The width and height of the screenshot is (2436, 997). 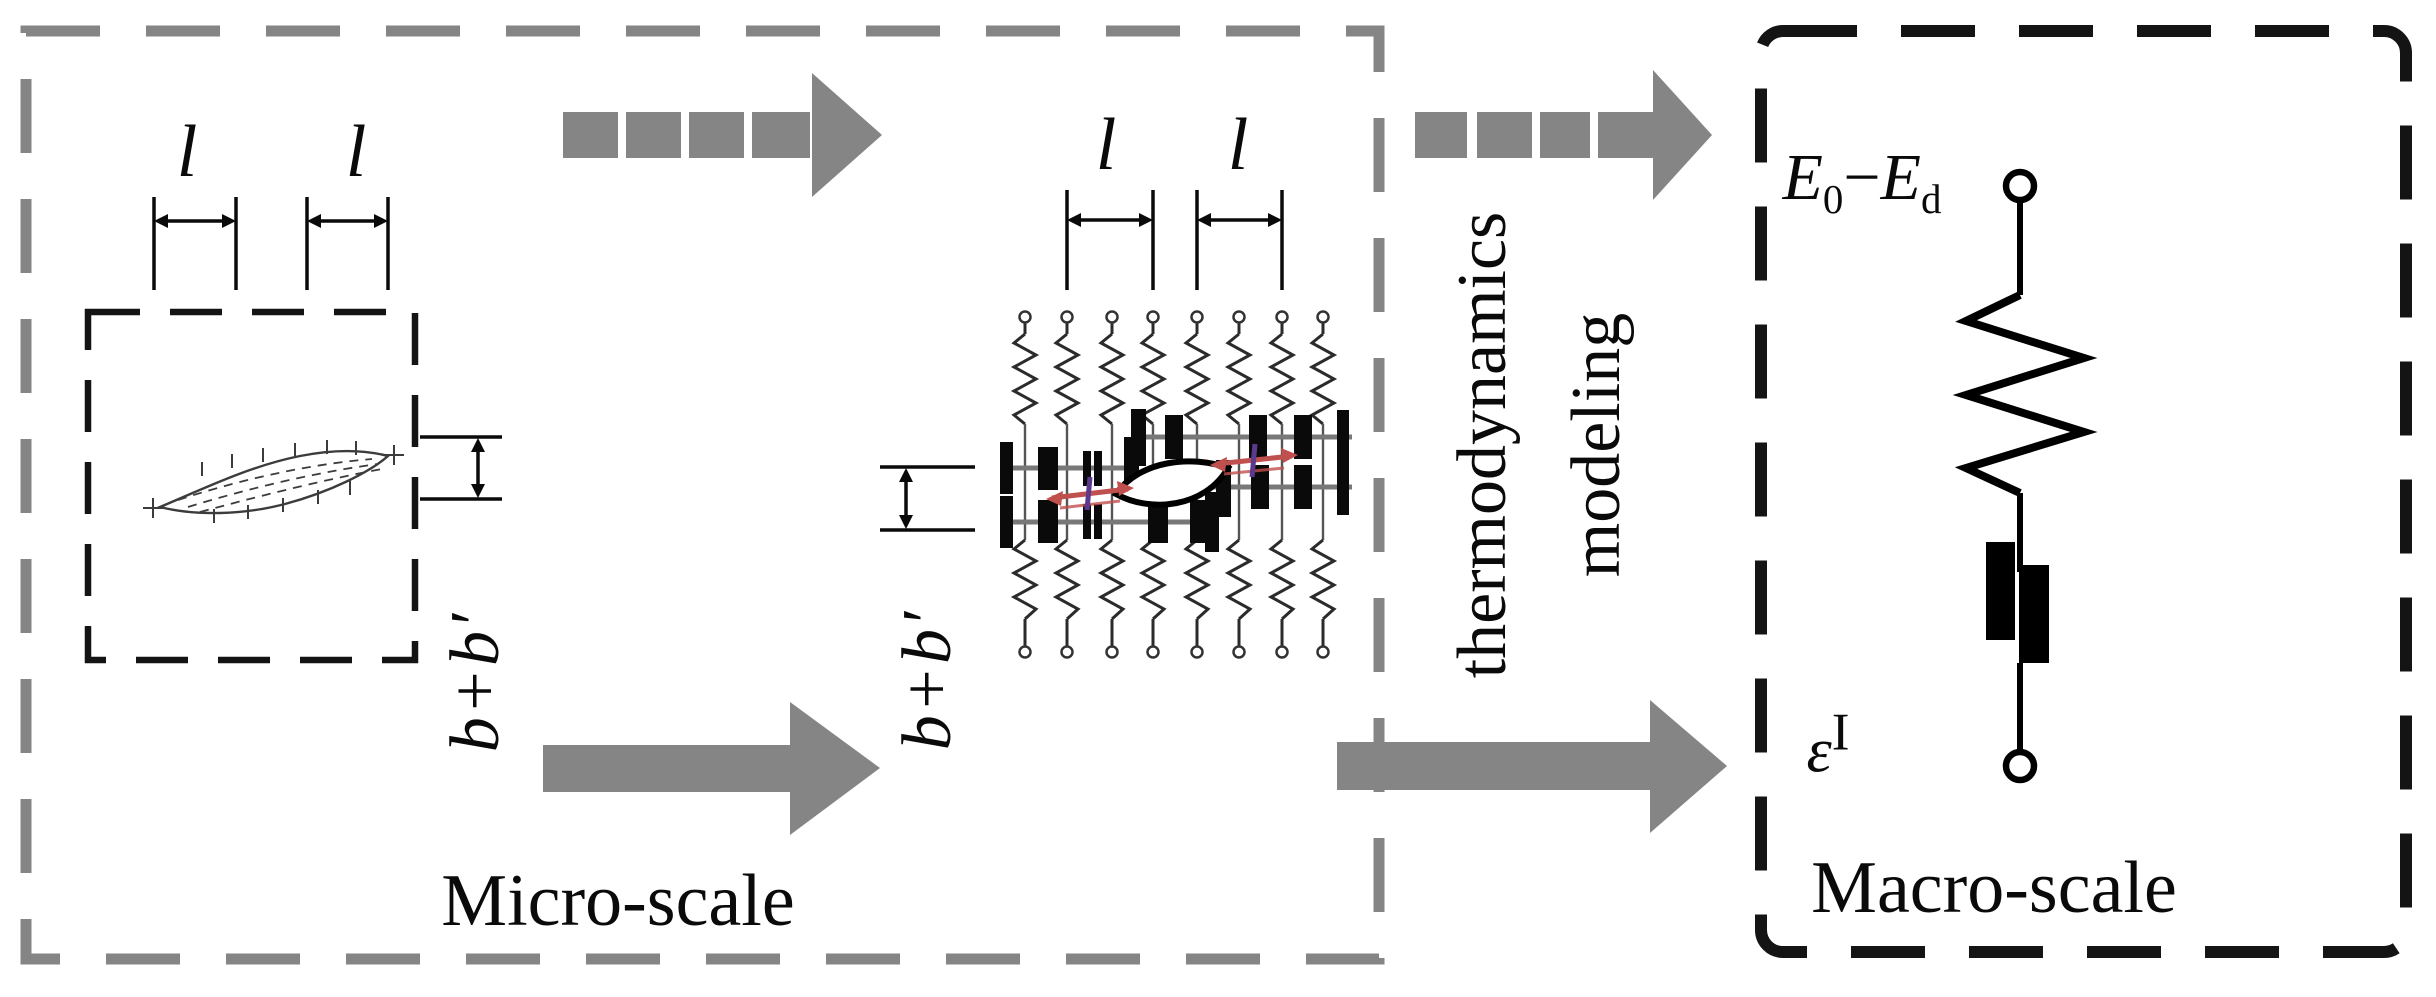 What do you see at coordinates (2020, 186) in the screenshot?
I see `macro-terminal-top` at bounding box center [2020, 186].